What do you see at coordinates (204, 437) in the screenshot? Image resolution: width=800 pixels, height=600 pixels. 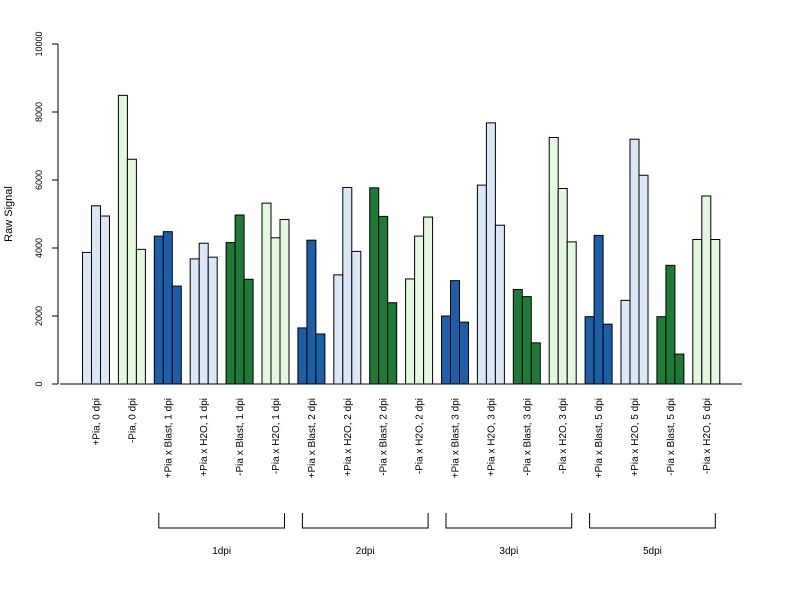 I see `category-label: +Pia x H2O, 1 dpi` at bounding box center [204, 437].